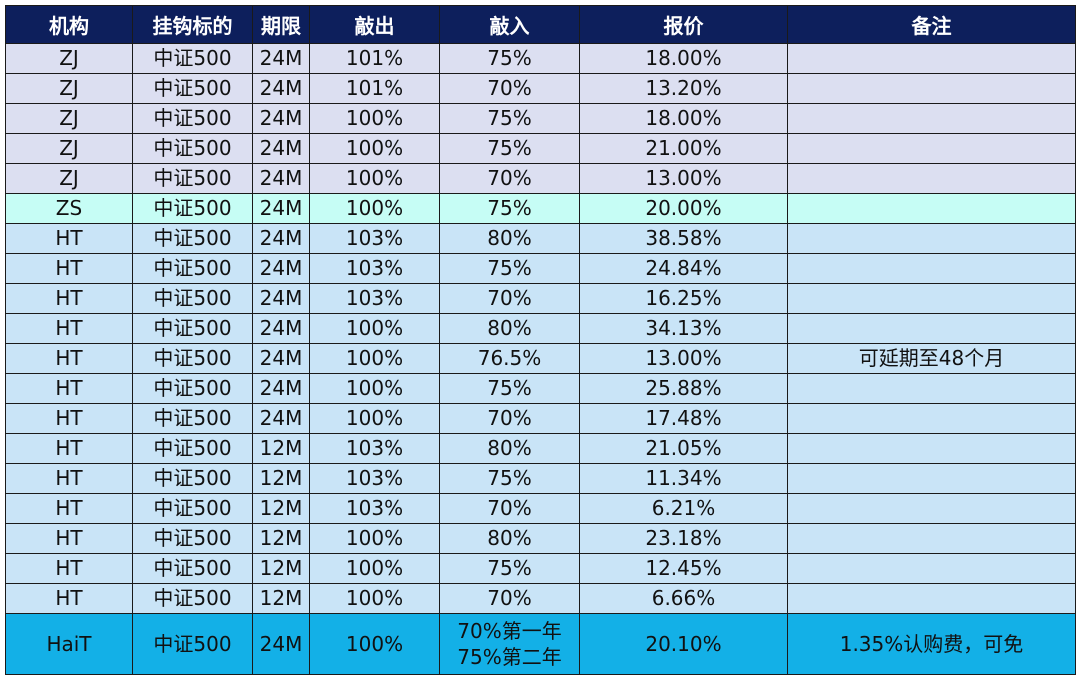 The height and width of the screenshot is (687, 1080). Describe the element at coordinates (374, 24) in the screenshot. I see `header-knock-out: 敲出` at that location.